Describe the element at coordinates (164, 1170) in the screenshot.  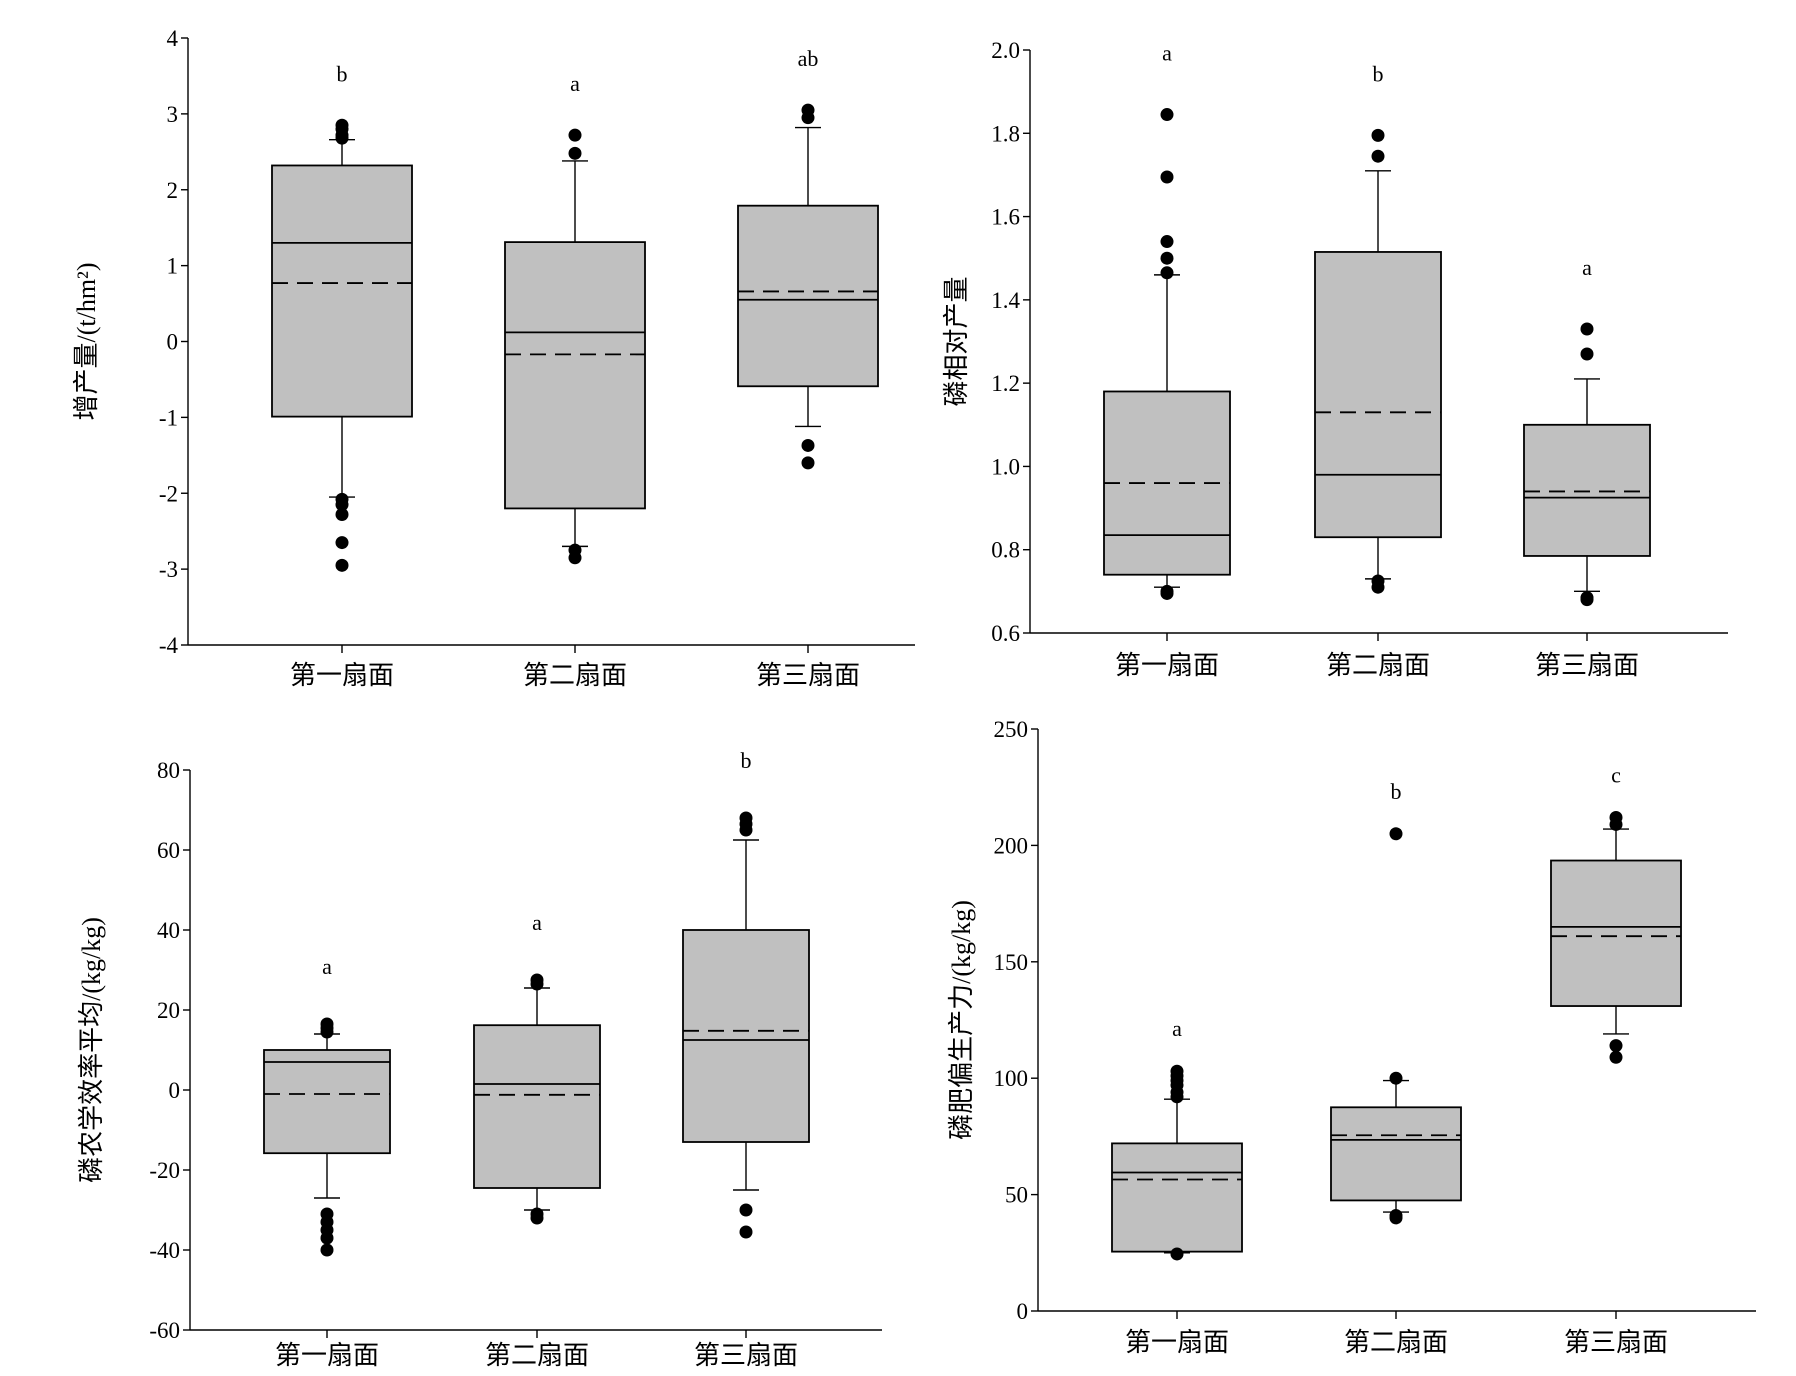
I see `y-tick-label: -20` at that location.